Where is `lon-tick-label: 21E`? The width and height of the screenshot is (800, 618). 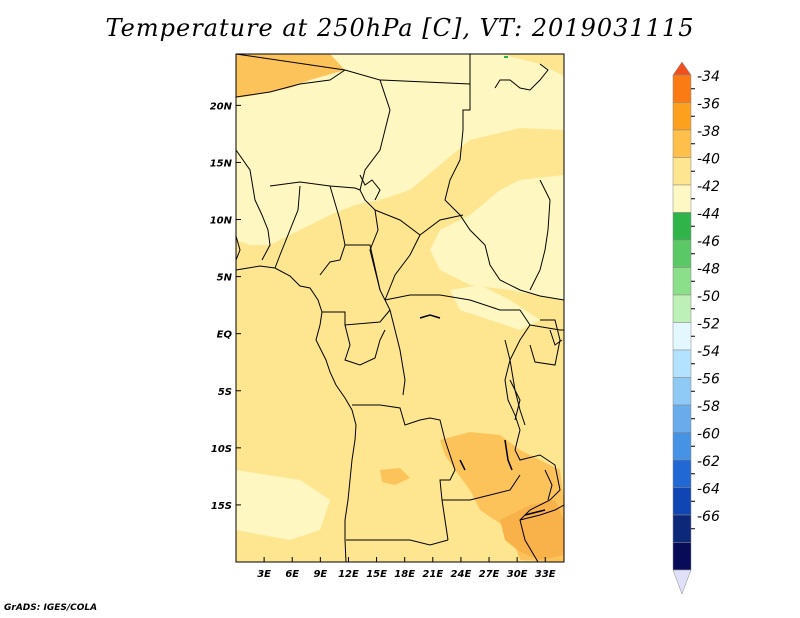 lon-tick-label: 21E is located at coordinates (432, 574).